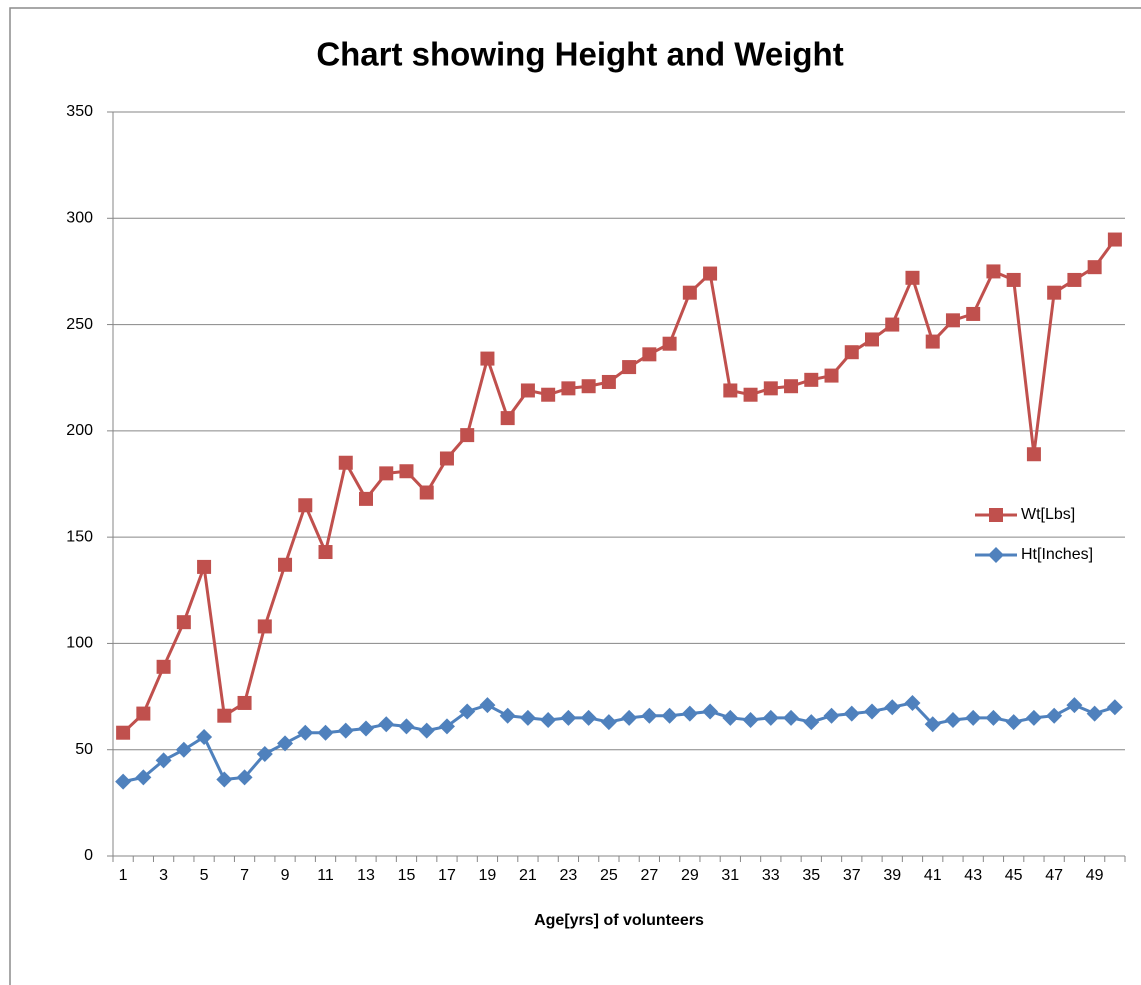  What do you see at coordinates (163, 875) in the screenshot?
I see `x-tick-label: 3` at bounding box center [163, 875].